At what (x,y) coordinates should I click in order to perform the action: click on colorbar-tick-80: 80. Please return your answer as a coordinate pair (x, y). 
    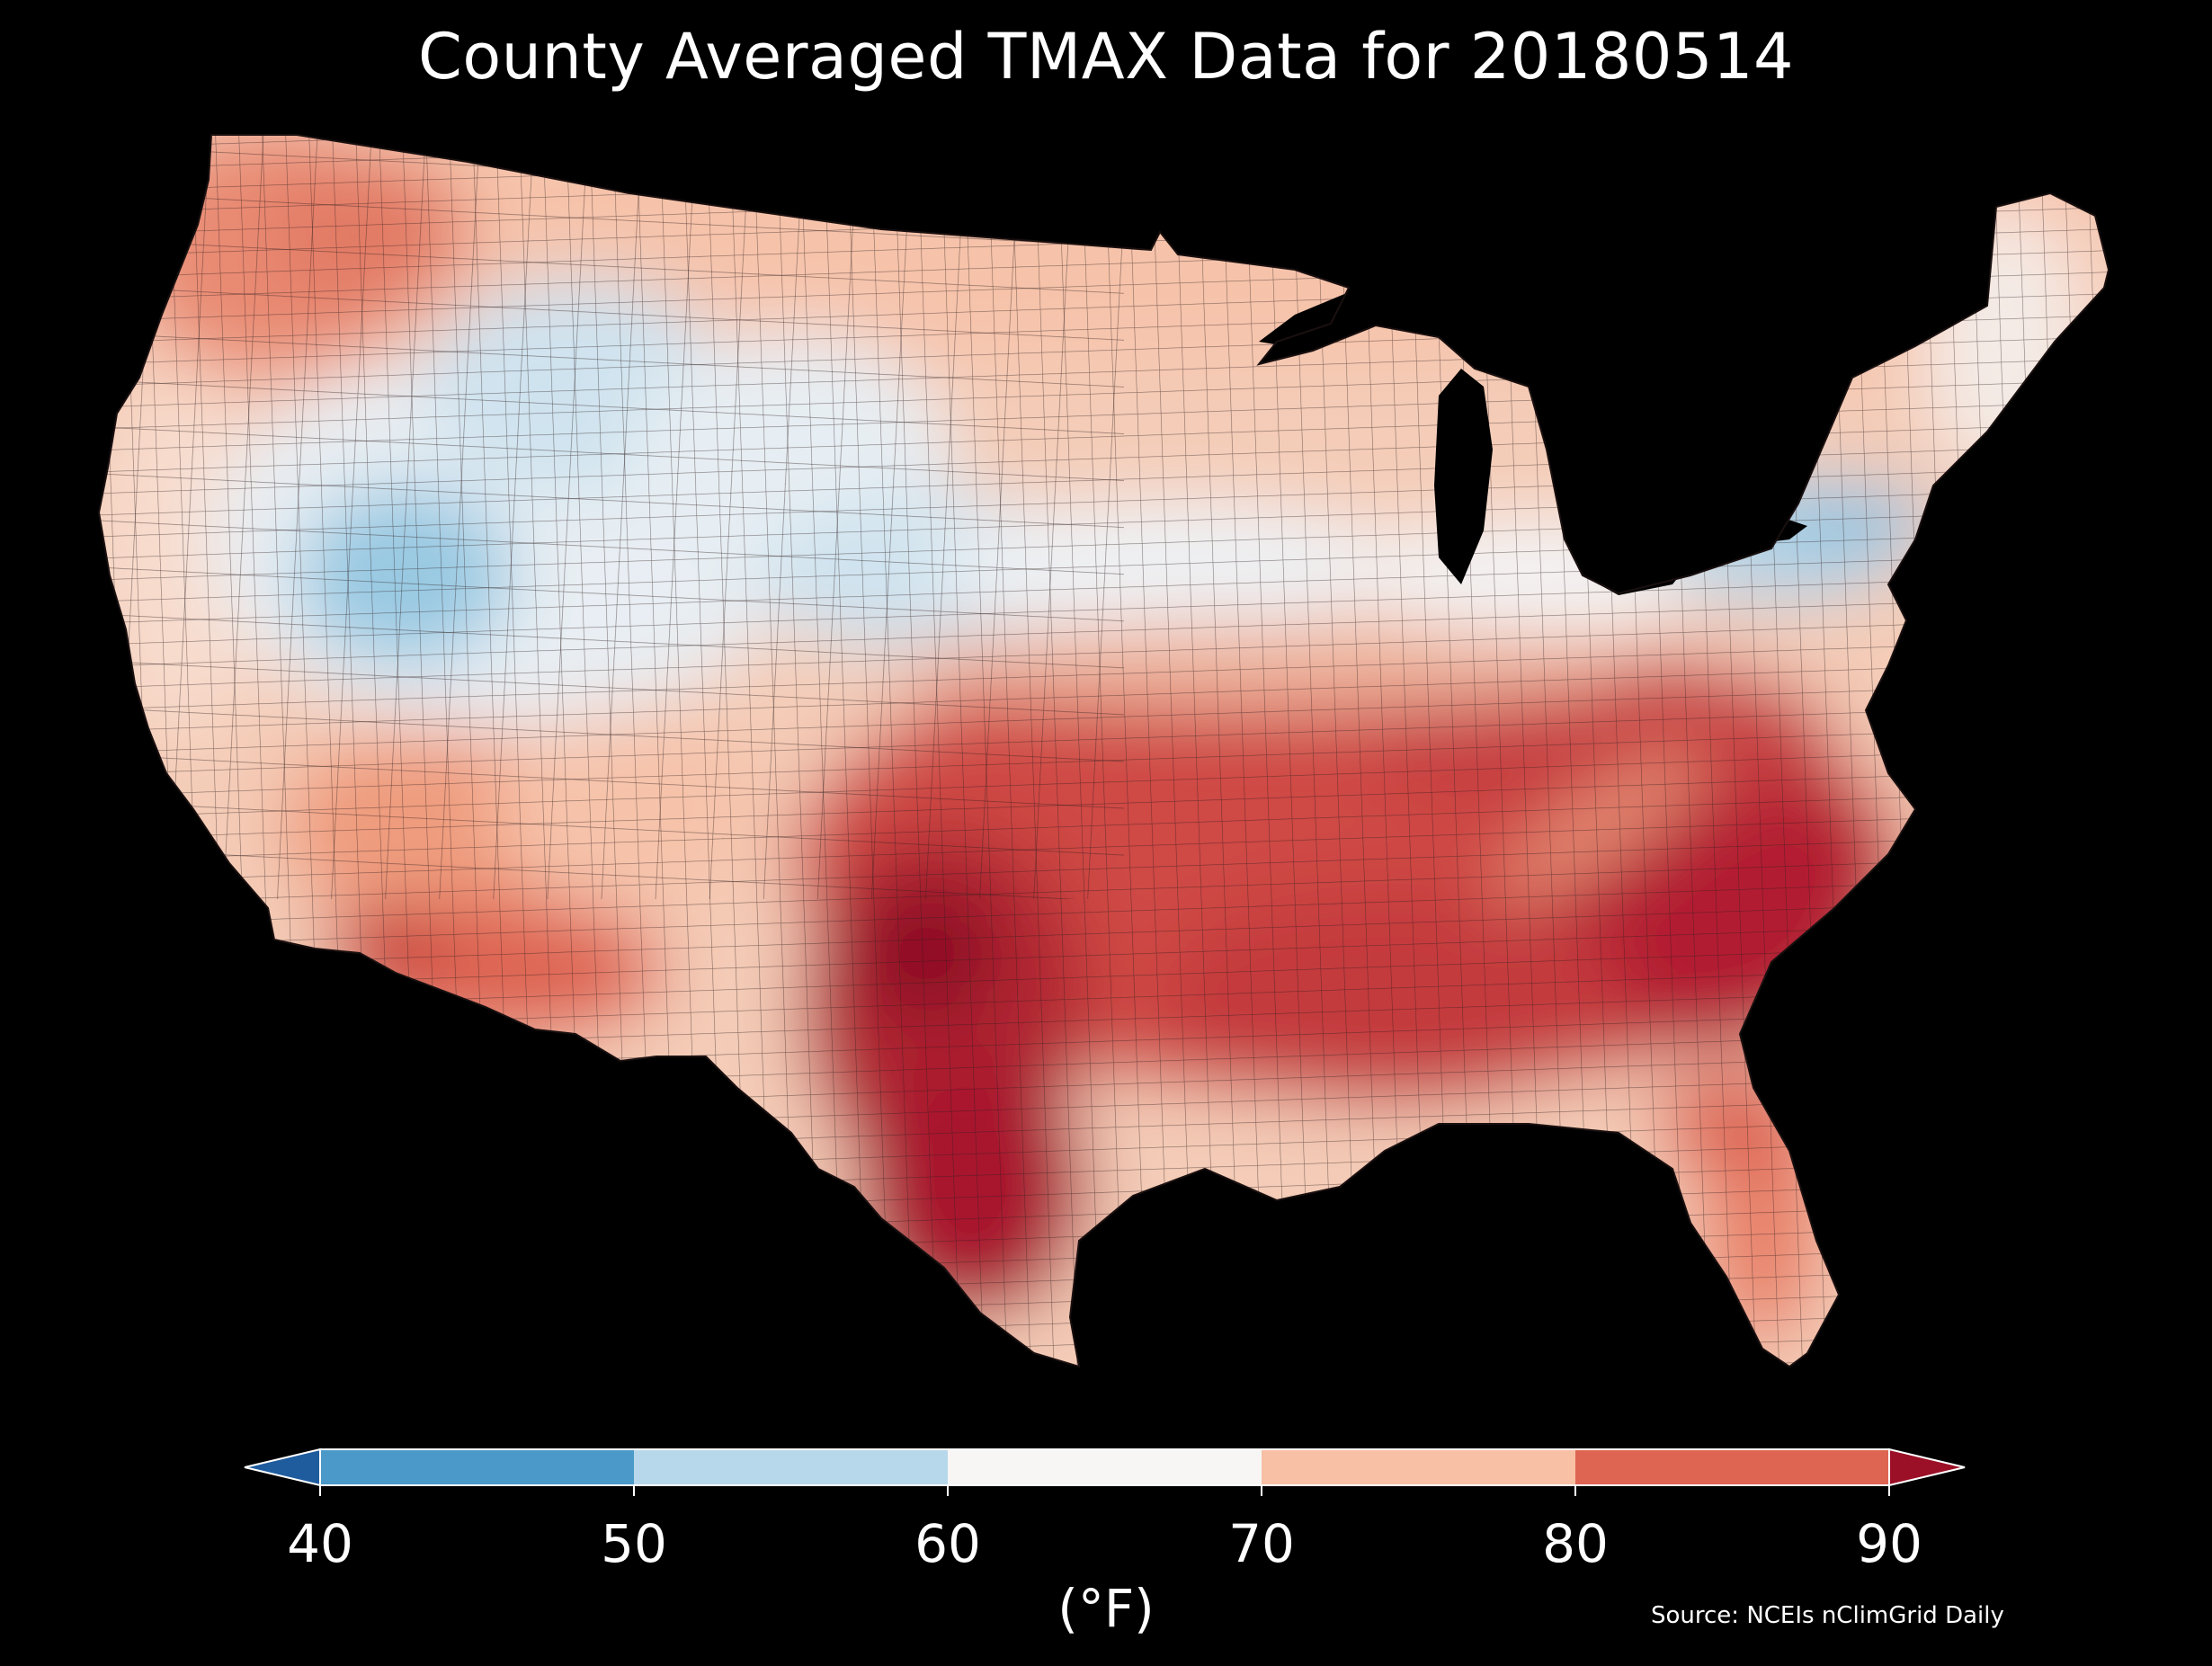
    Looking at the image, I should click on (1575, 1543).